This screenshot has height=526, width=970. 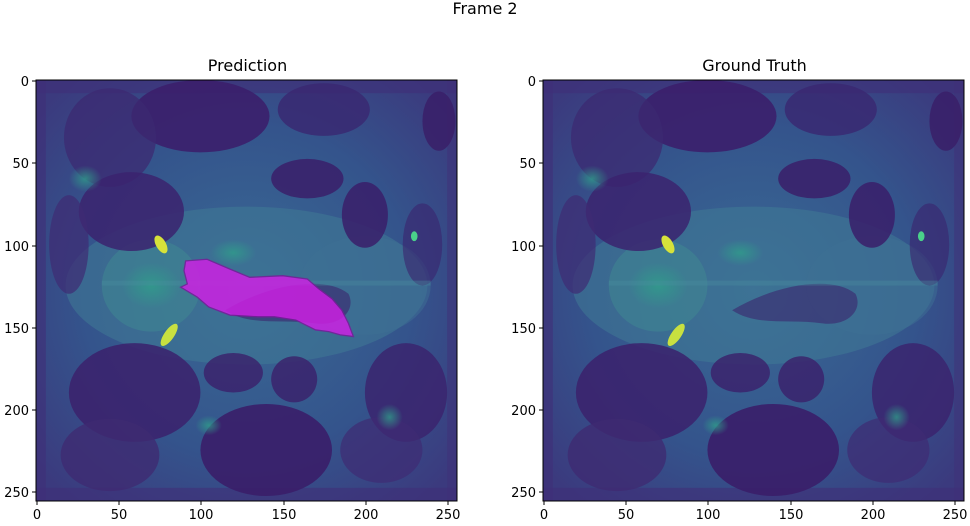 What do you see at coordinates (754, 512) in the screenshot?
I see `x-axis-ground-truth: 0 50 100 150 200 250` at bounding box center [754, 512].